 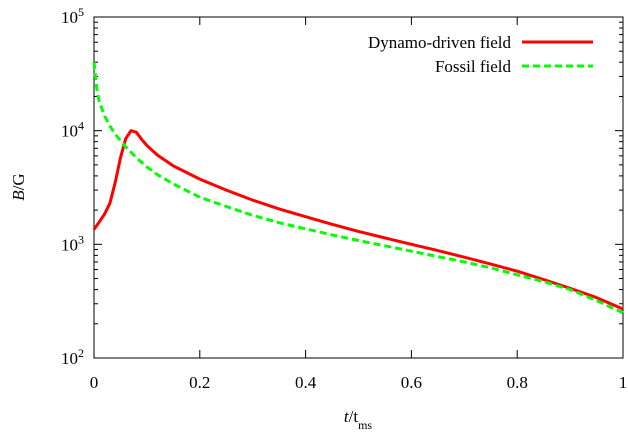 What do you see at coordinates (480, 54) in the screenshot?
I see `legend: Dynamo-driven field Fossil field` at bounding box center [480, 54].